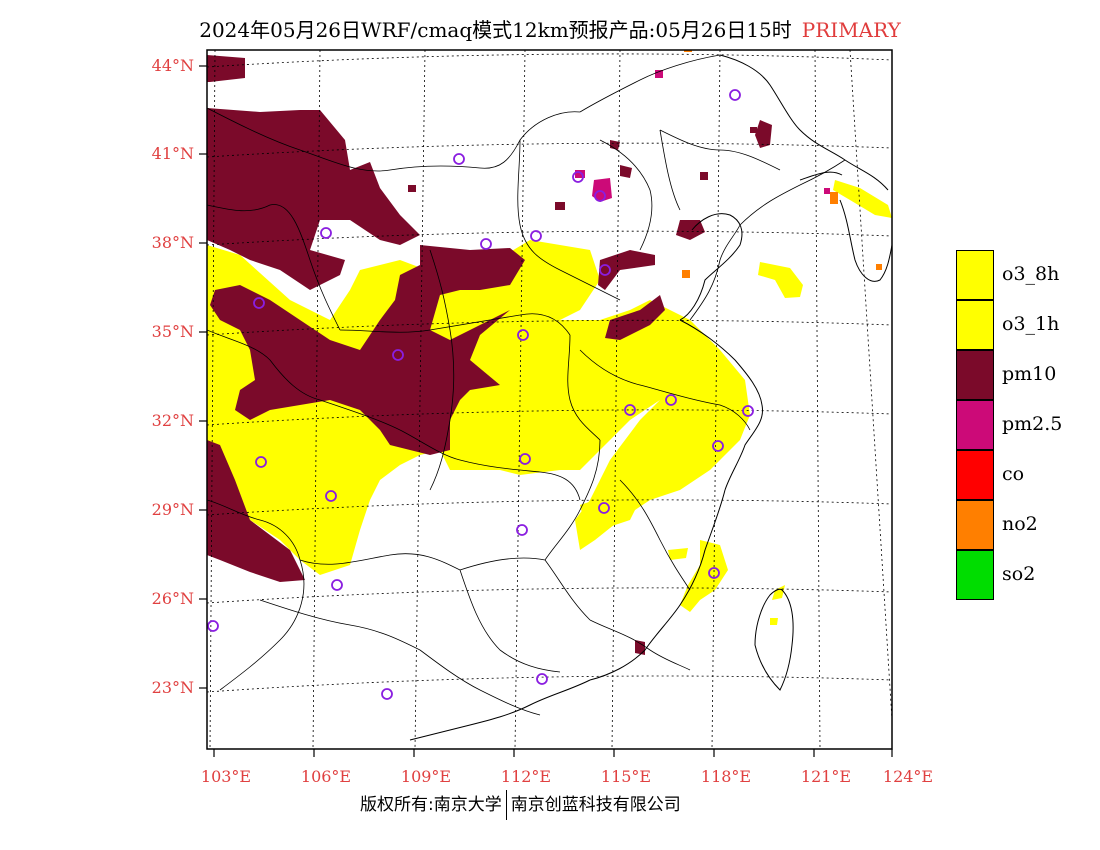 This screenshot has width=1100, height=850. What do you see at coordinates (595, 805) in the screenshot?
I see `copyright-right: 南京创蓝科技有限公司` at bounding box center [595, 805].